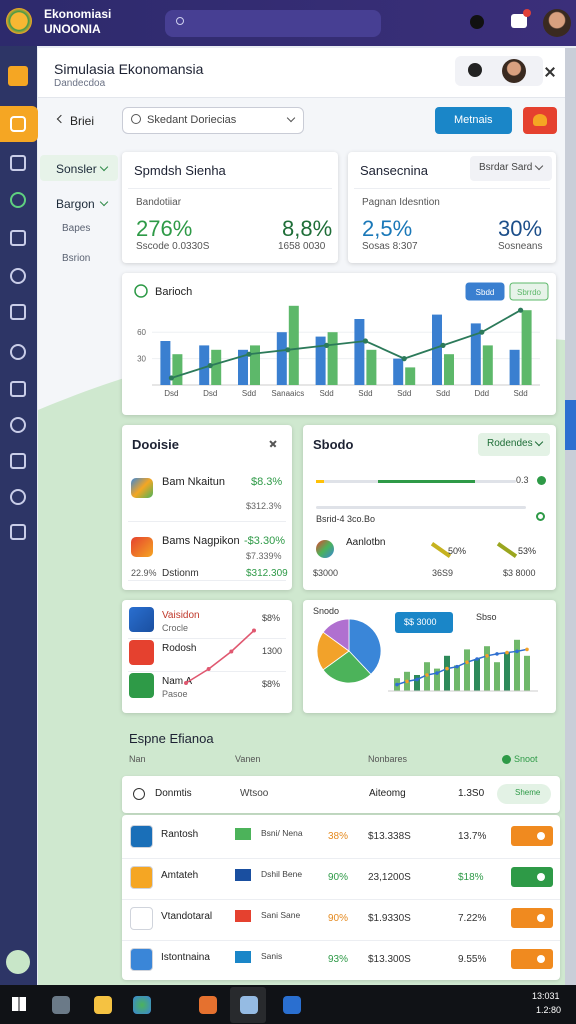 The image size is (576, 1024). I want to click on sidebar-active, so click(19, 124).